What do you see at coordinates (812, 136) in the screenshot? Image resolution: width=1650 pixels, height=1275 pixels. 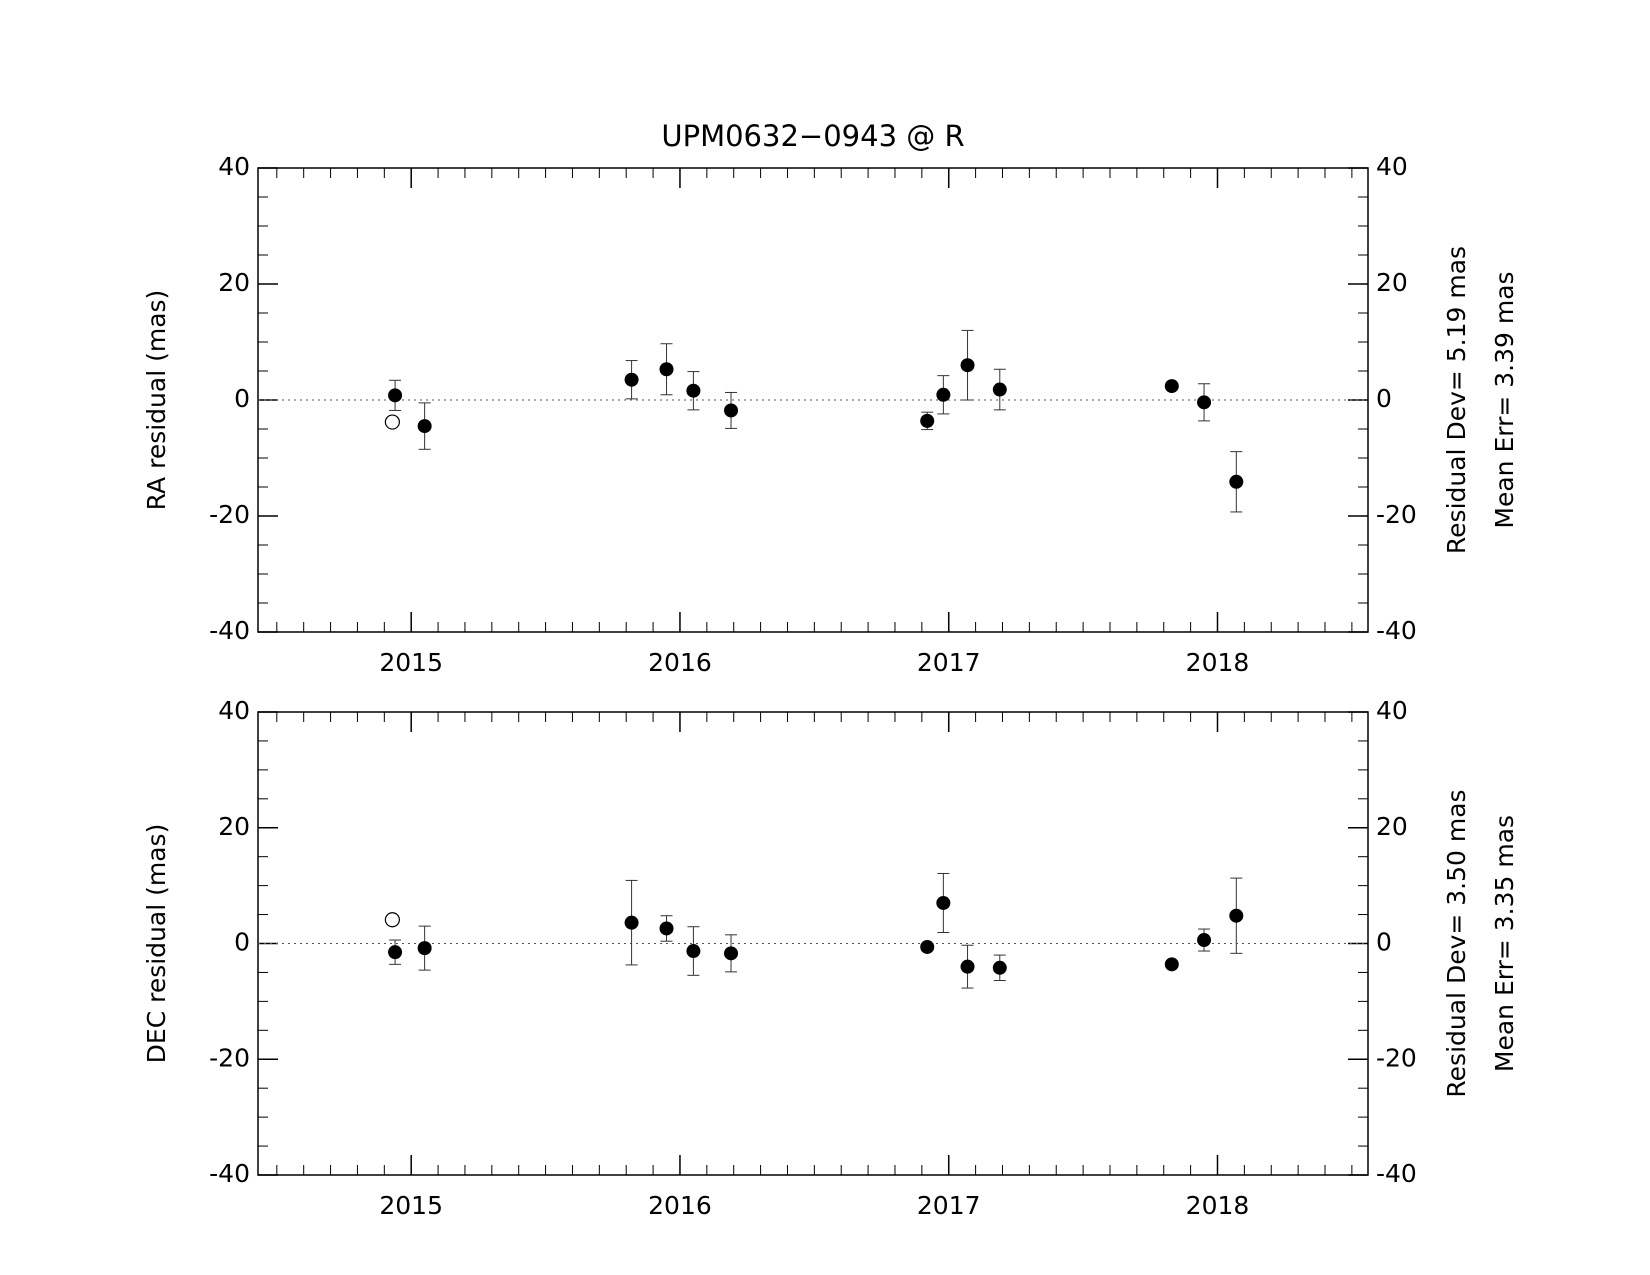 I see `chart-title: UPM0632−0943 @ R` at bounding box center [812, 136].